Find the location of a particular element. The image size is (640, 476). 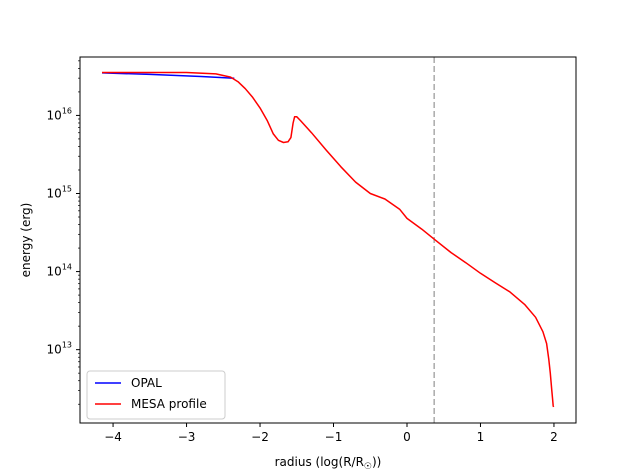

y-tick-label: 1014 is located at coordinates (59, 271).